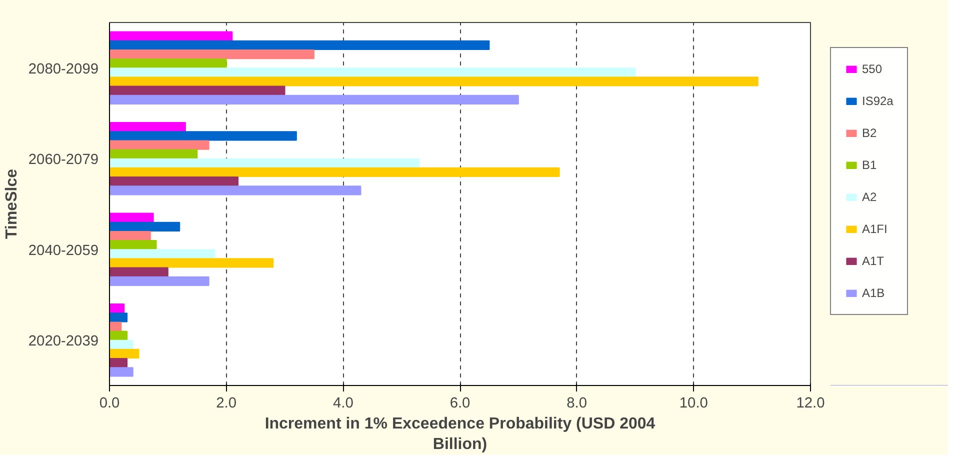  I want to click on y-tick-label: 2040-2059, so click(63, 250).